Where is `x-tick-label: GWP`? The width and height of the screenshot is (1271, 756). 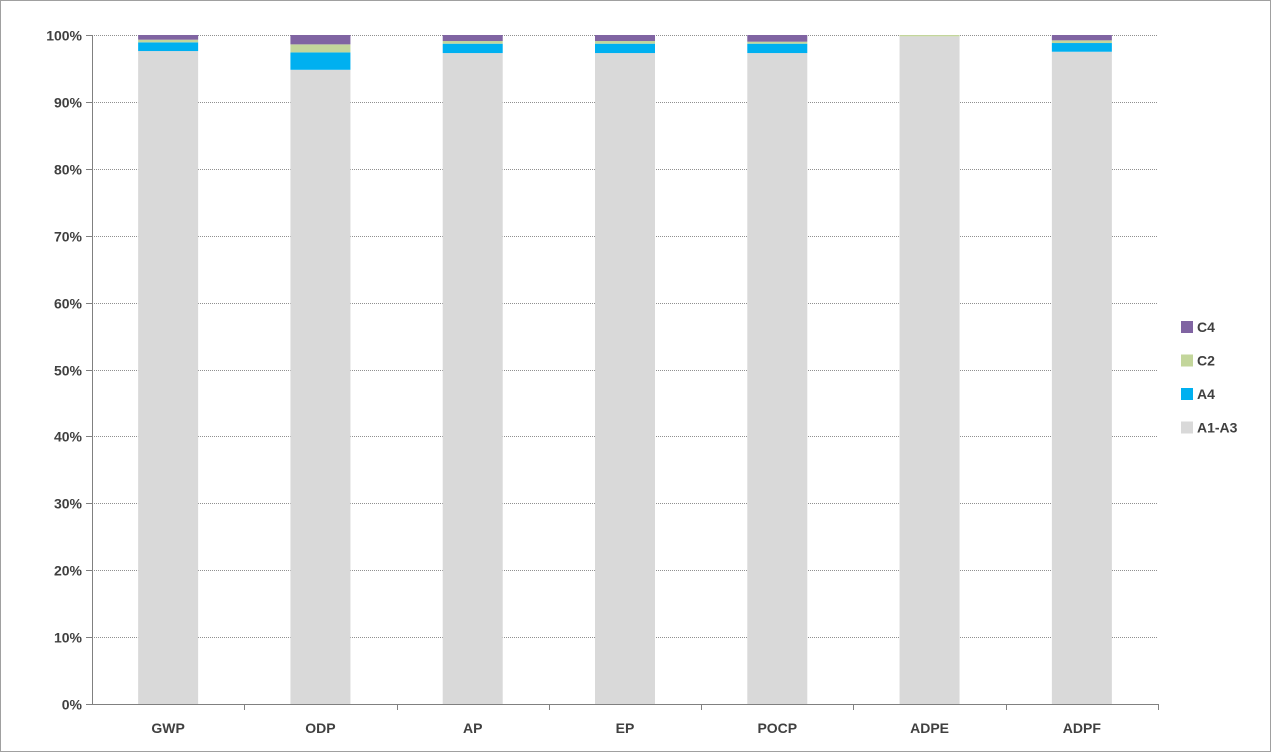
x-tick-label: GWP is located at coordinates (167, 728).